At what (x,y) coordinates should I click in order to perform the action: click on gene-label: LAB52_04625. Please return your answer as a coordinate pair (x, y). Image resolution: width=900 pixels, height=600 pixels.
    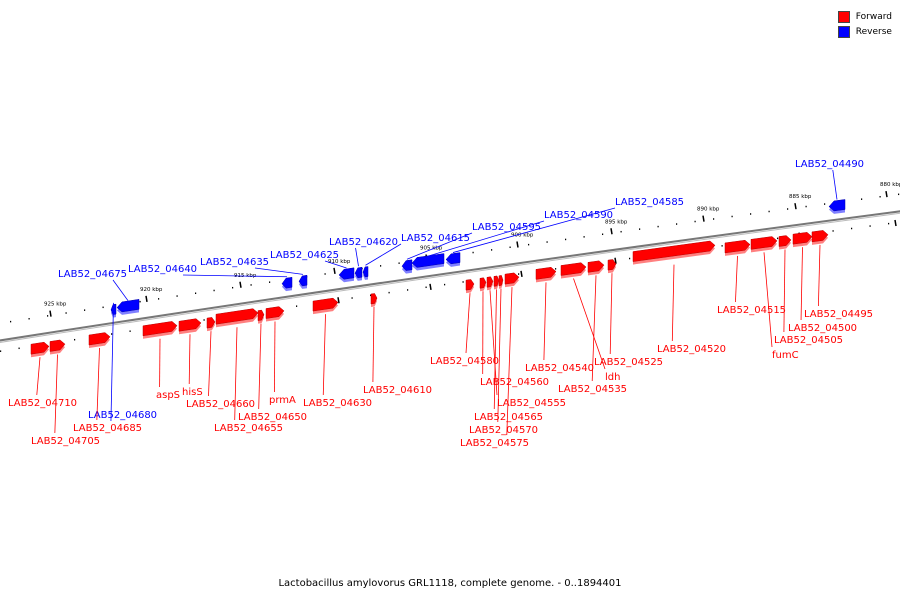
    Looking at the image, I should click on (304, 255).